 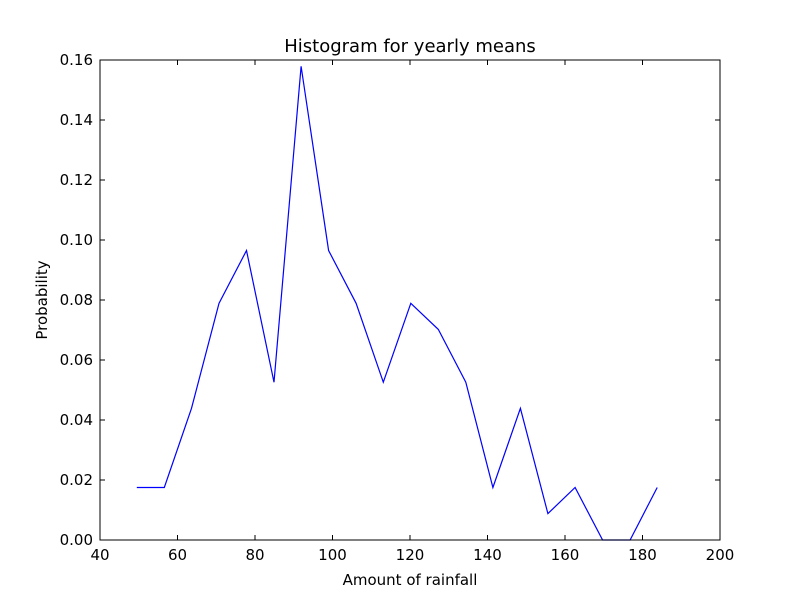 I want to click on y-tick-label: 0.16, so click(x=76, y=60).